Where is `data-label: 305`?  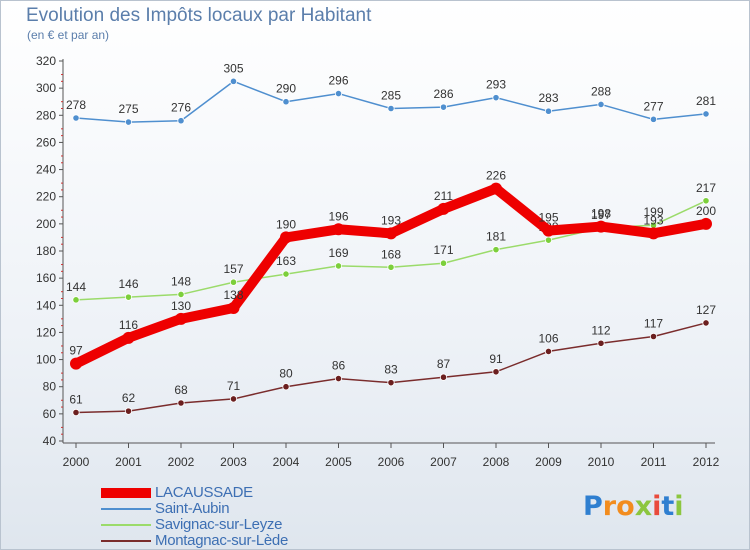 data-label: 305 is located at coordinates (233, 68).